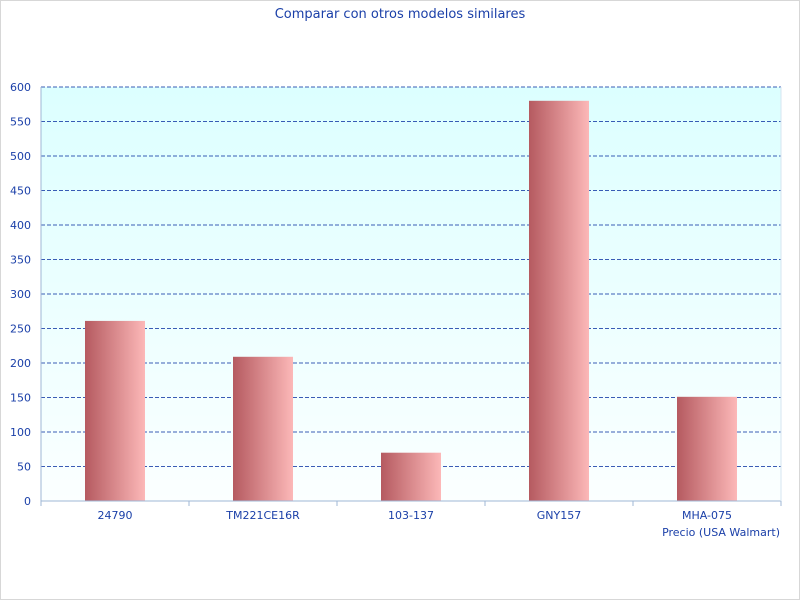  What do you see at coordinates (559, 301) in the screenshot?
I see `bar-GNY157` at bounding box center [559, 301].